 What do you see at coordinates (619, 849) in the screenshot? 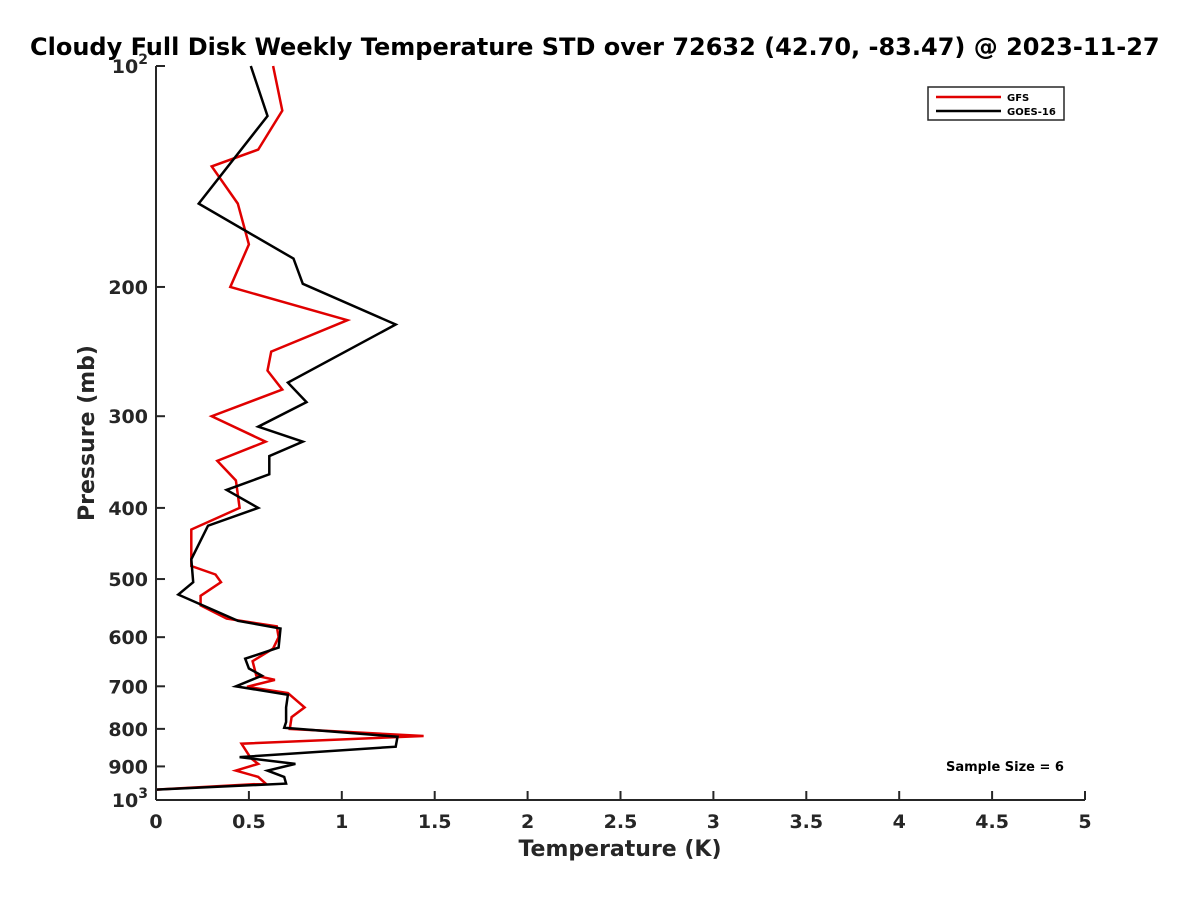
I see `x-axis-label: Temperature (K)` at bounding box center [619, 849].